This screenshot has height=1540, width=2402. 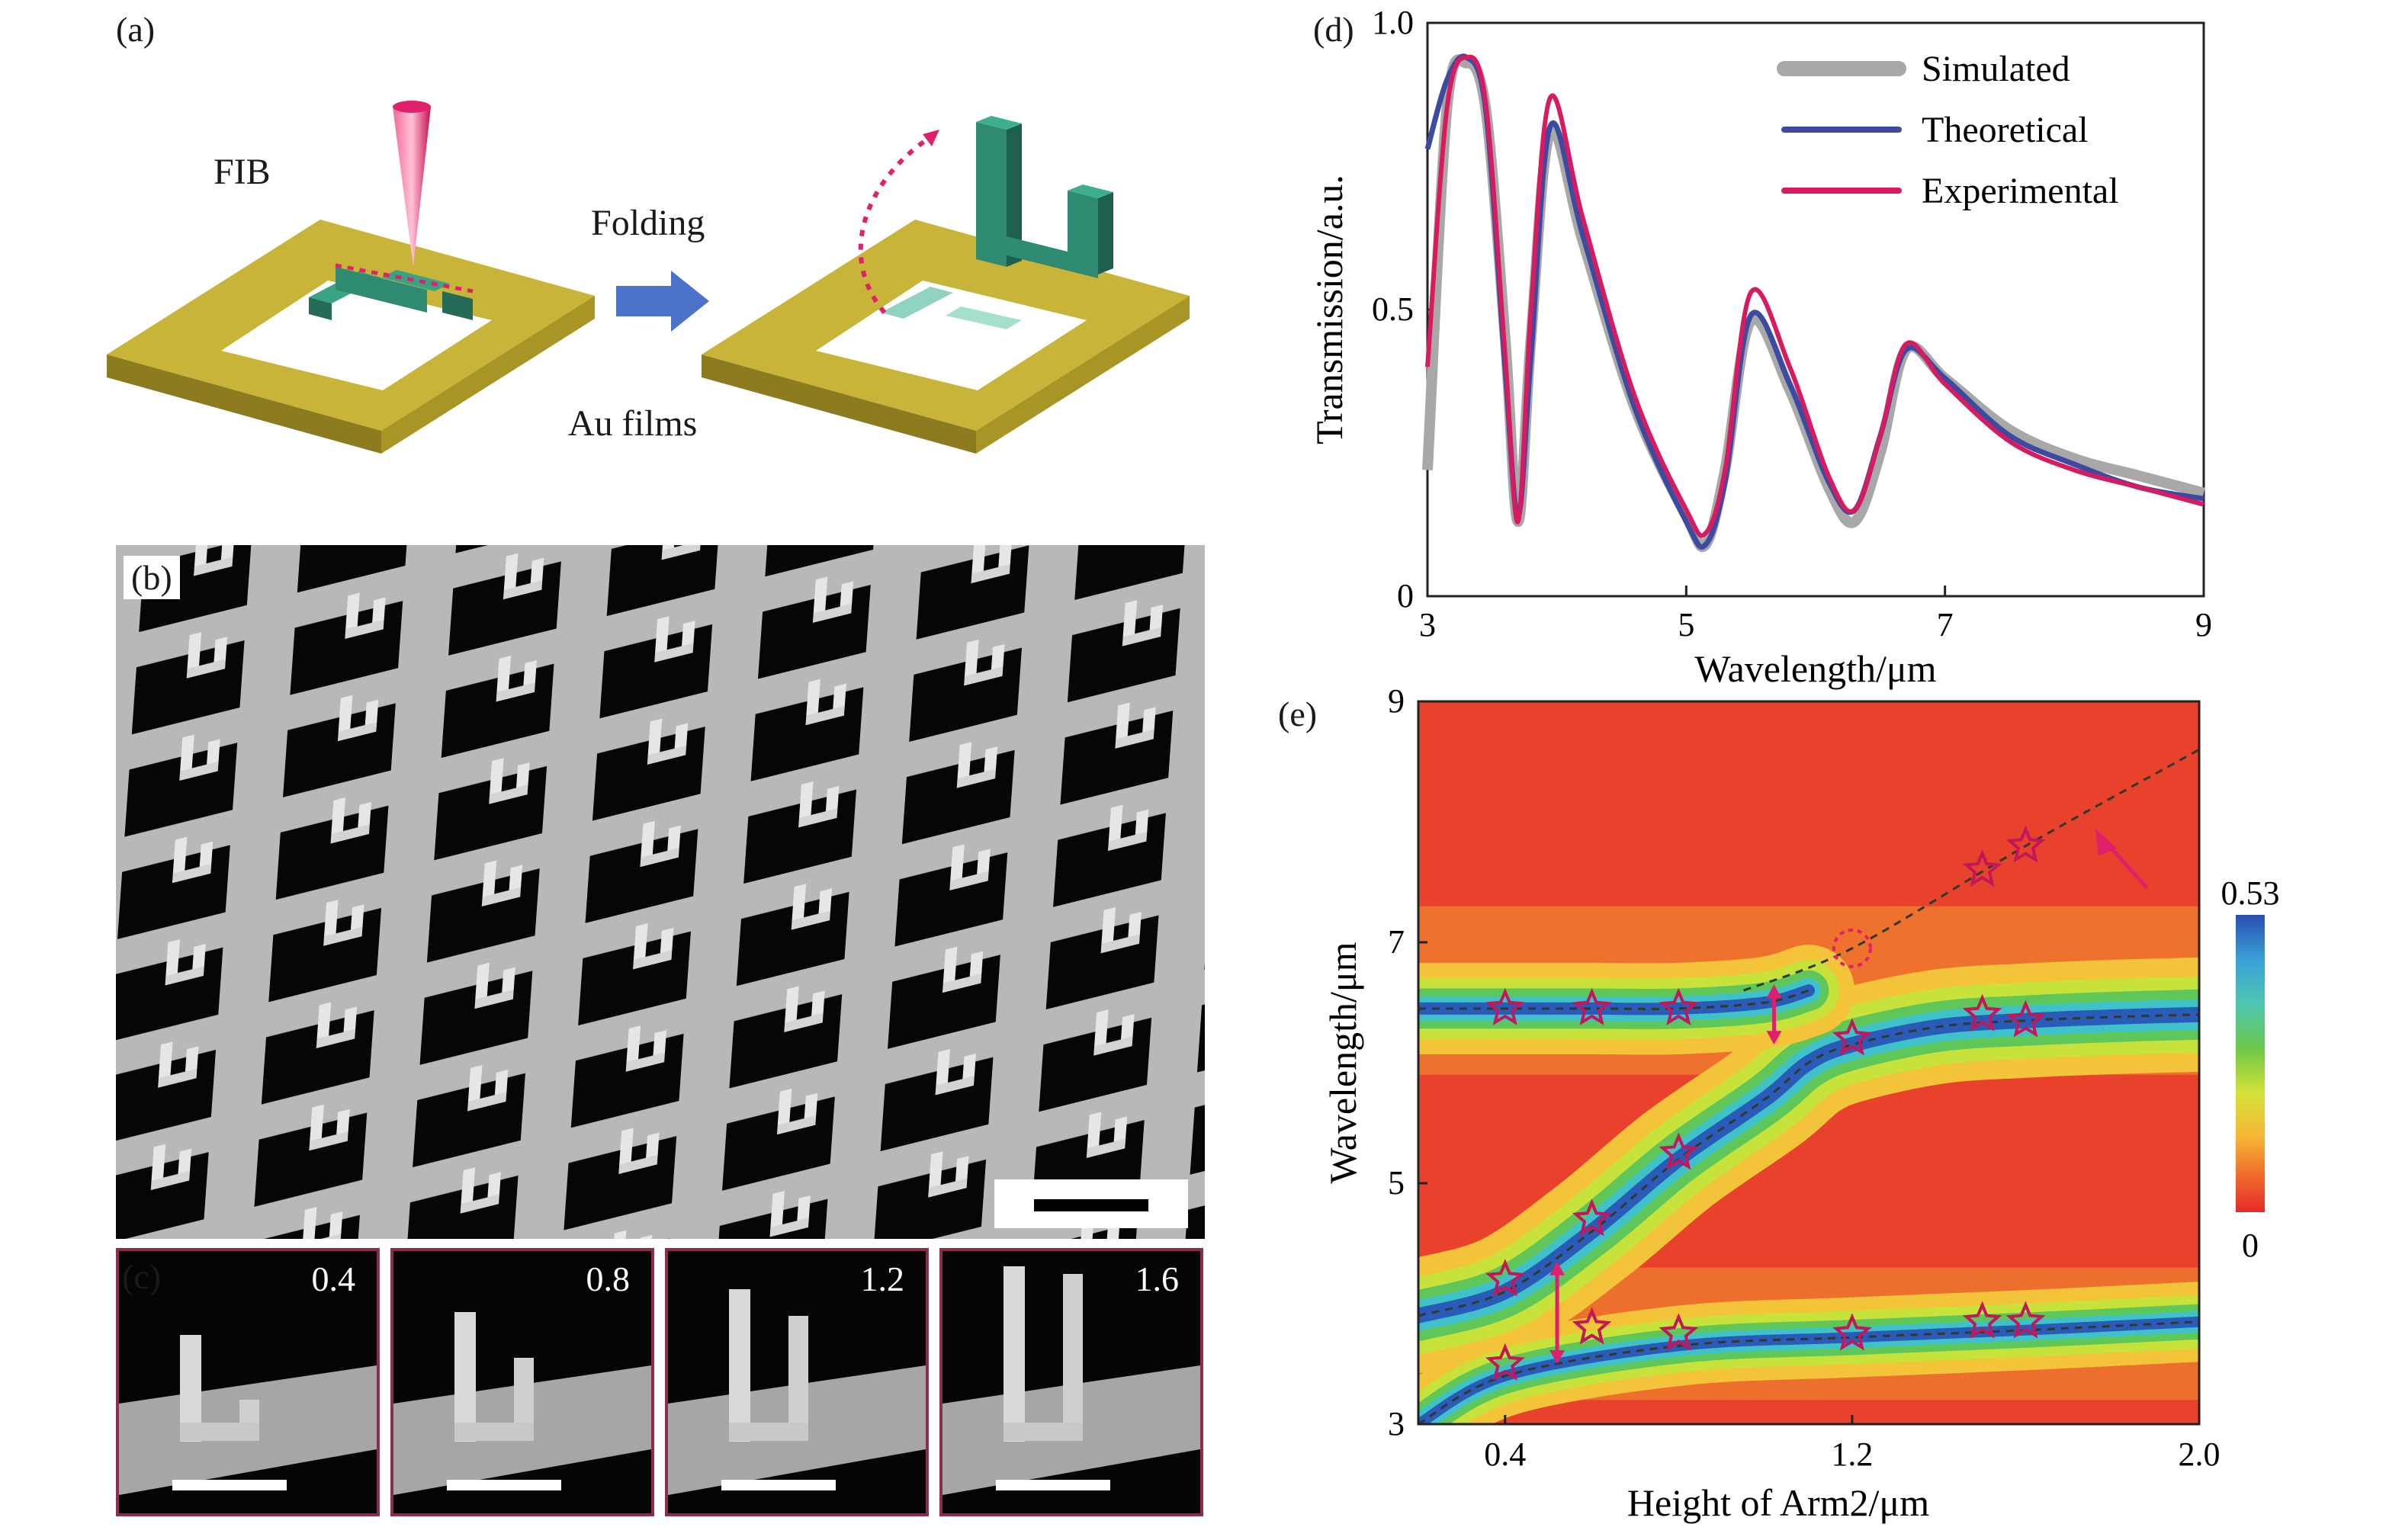 What do you see at coordinates (2250, 1246) in the screenshot?
I see `colorbar-min-label: 0` at bounding box center [2250, 1246].